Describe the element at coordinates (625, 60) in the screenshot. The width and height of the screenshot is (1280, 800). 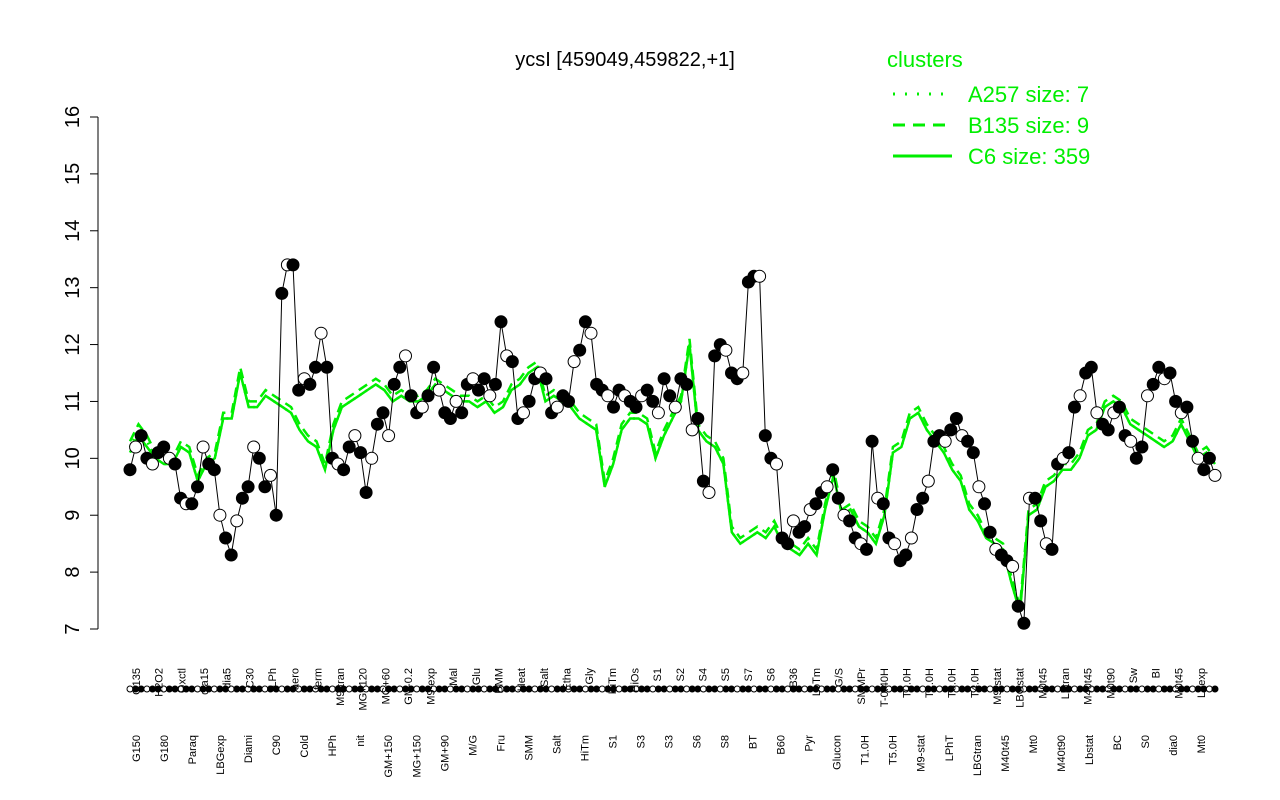
I see `chart-title: ycsI [459049,459822,+1]` at that location.